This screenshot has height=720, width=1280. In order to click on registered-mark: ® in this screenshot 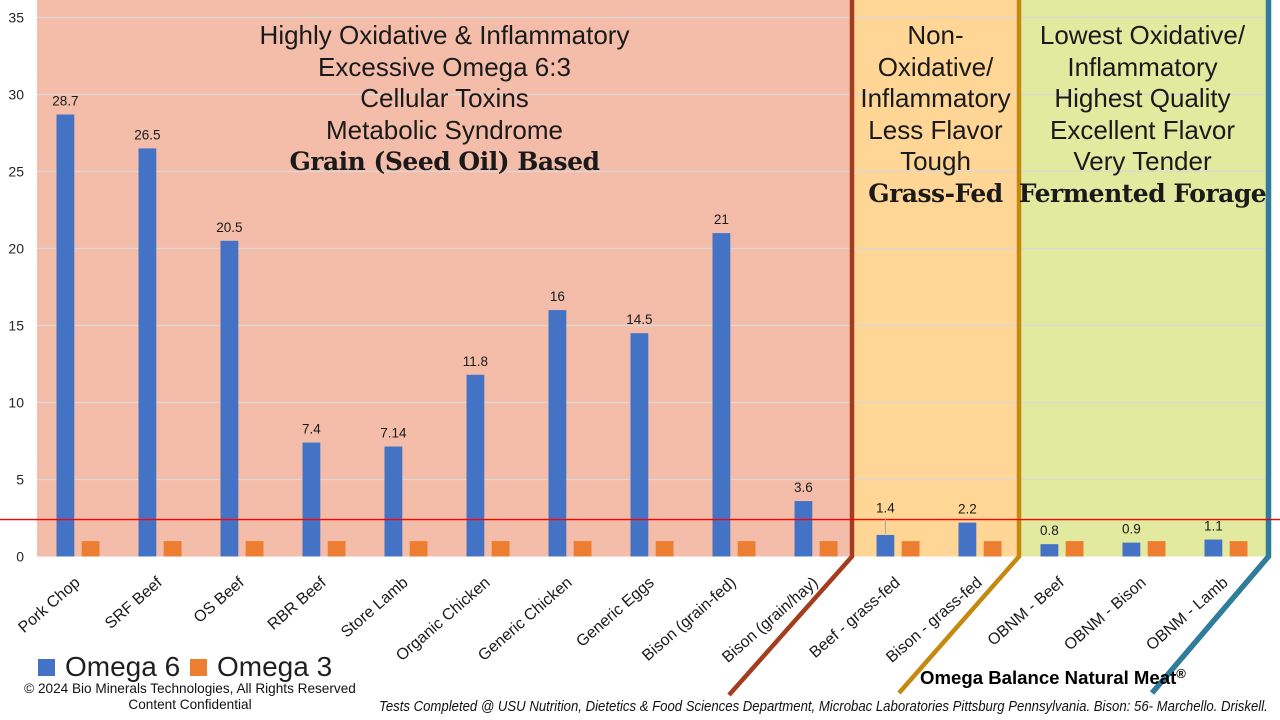, I will do `click(1181, 673)`.